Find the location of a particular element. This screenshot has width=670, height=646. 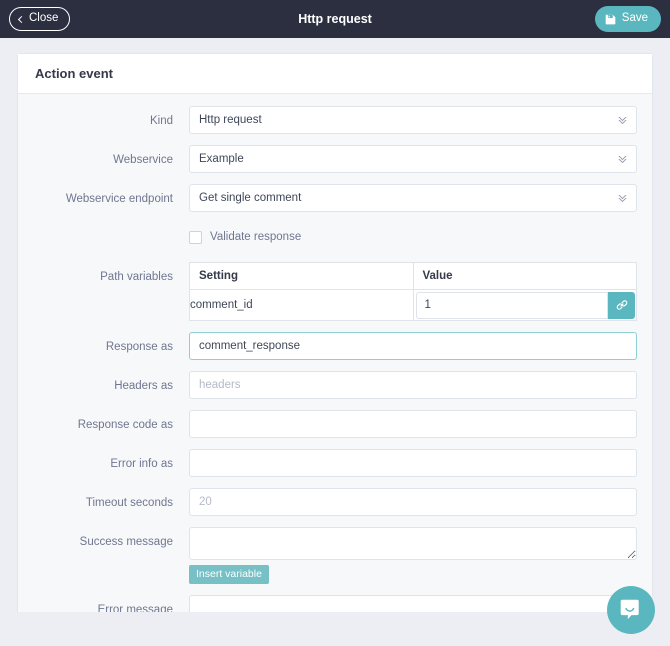

headers-as-input is located at coordinates (413, 385).